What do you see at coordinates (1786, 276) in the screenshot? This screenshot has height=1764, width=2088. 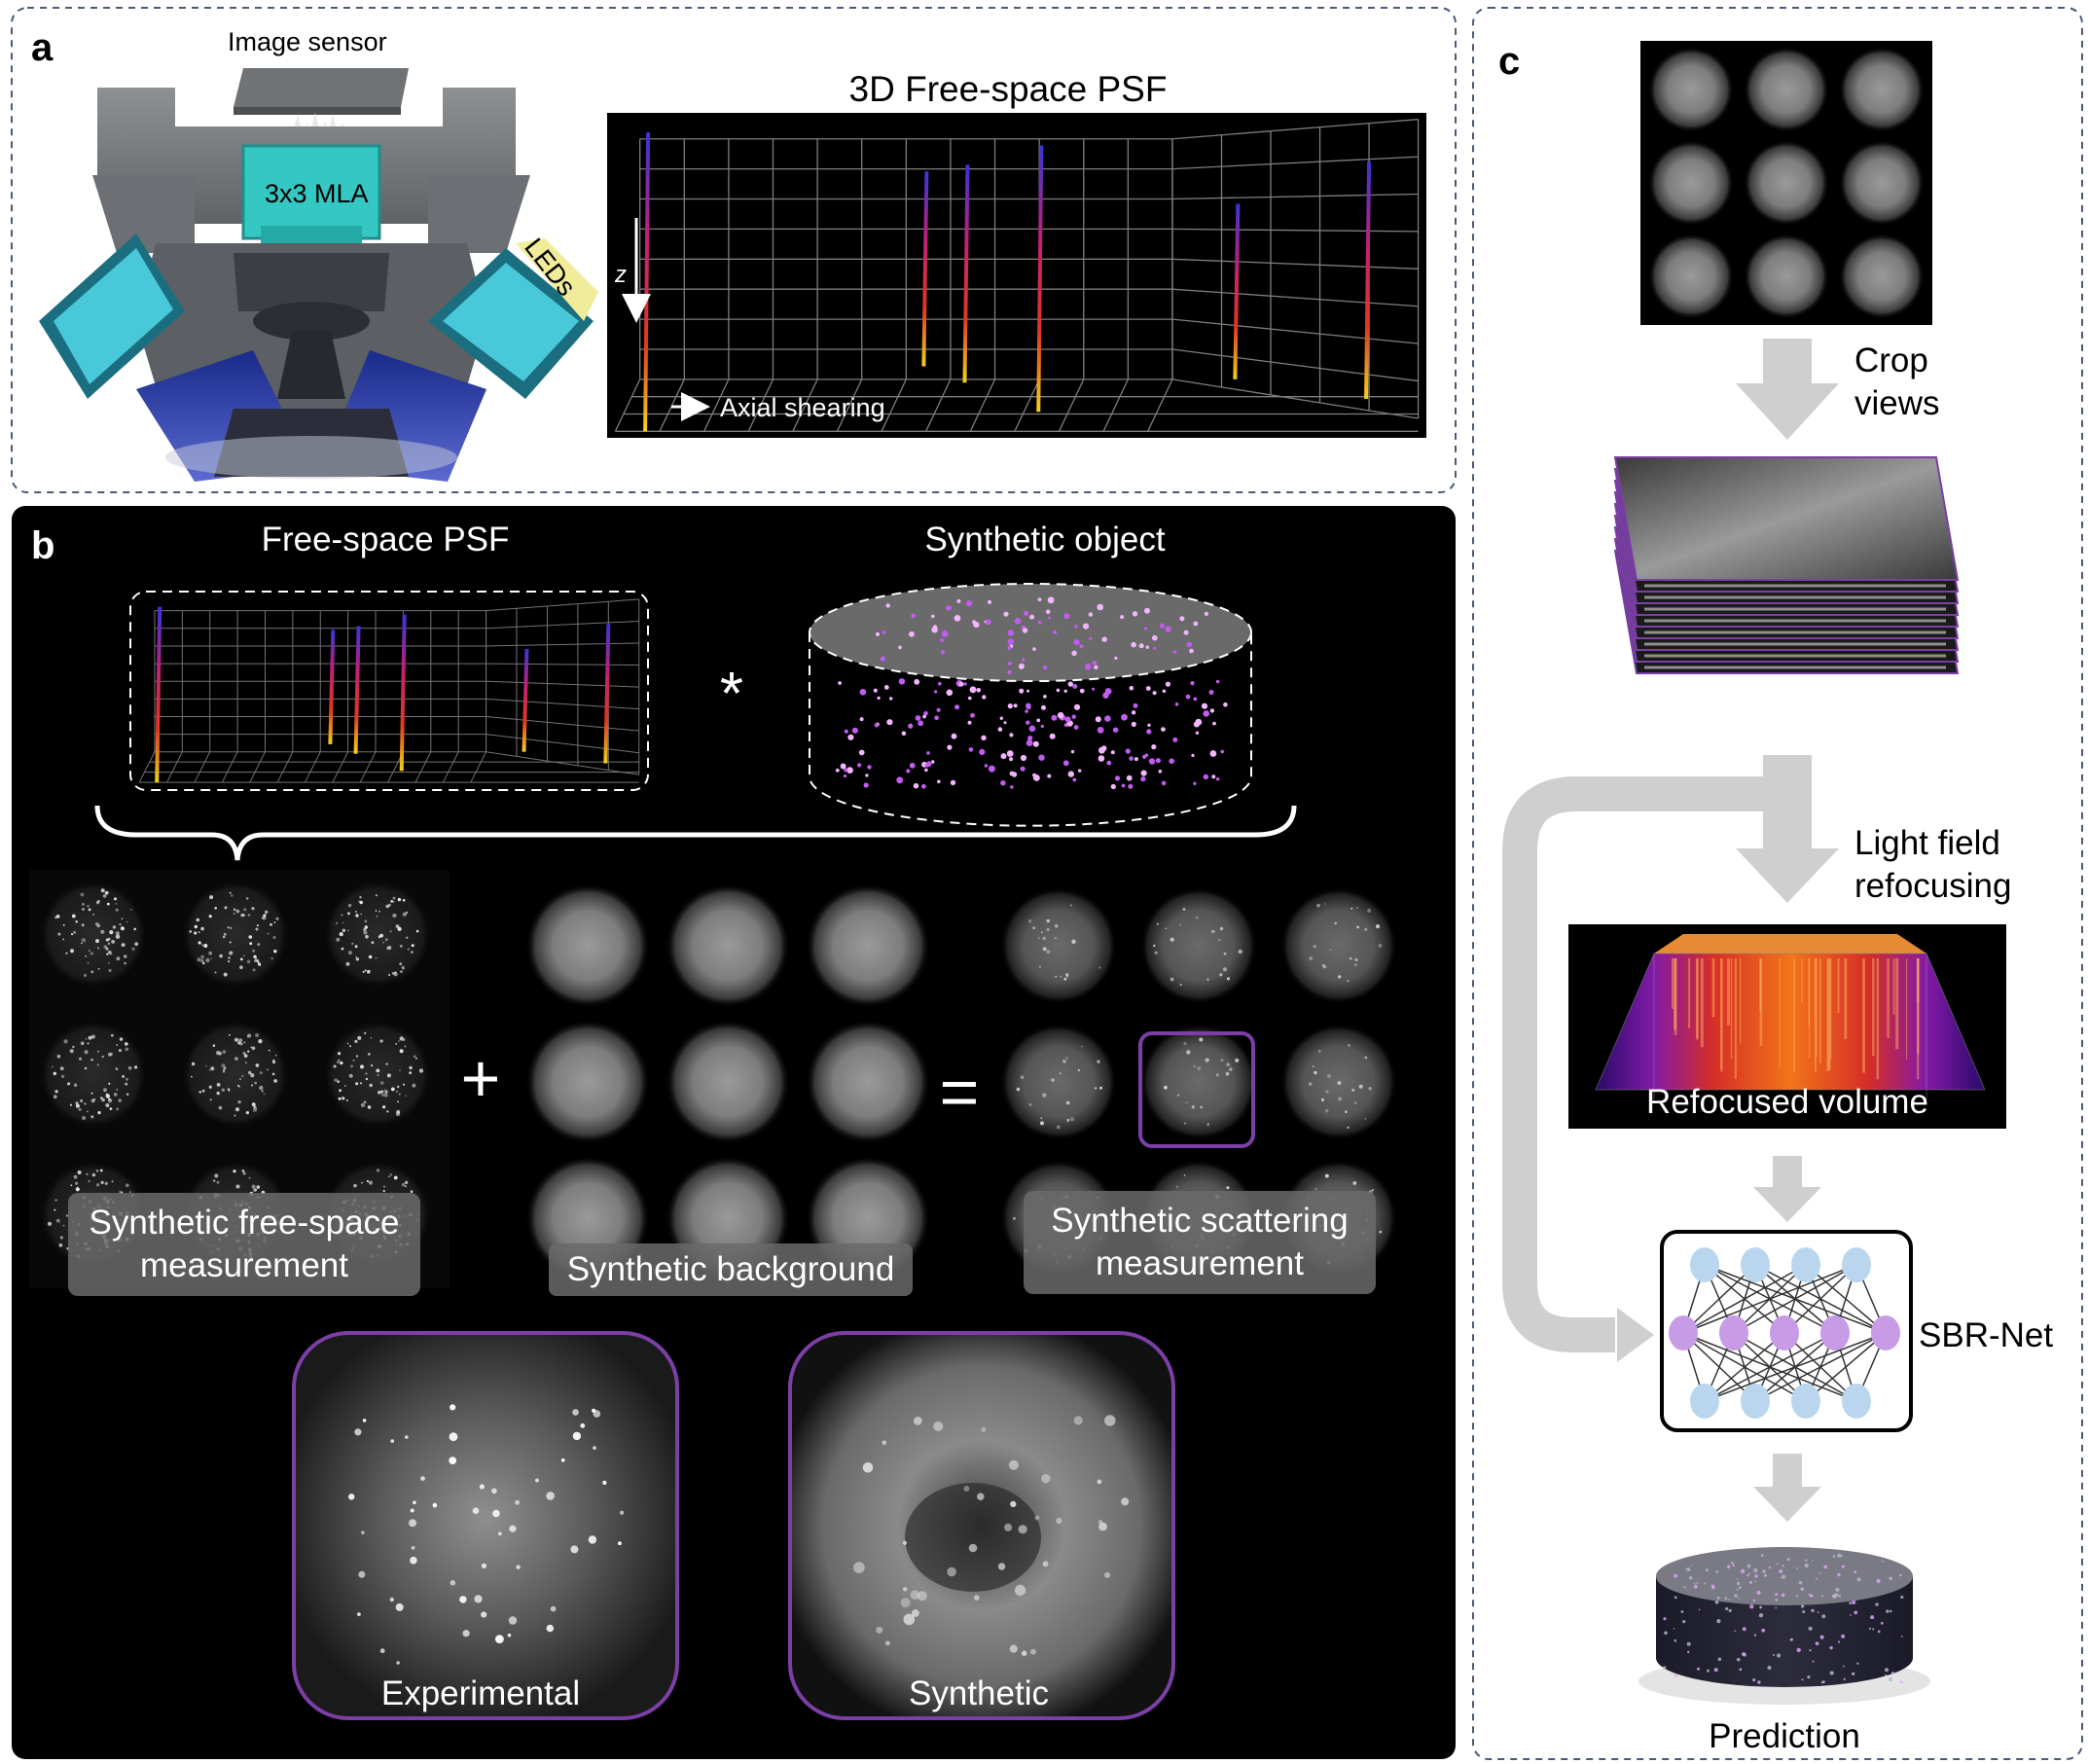 I see `raw-view` at bounding box center [1786, 276].